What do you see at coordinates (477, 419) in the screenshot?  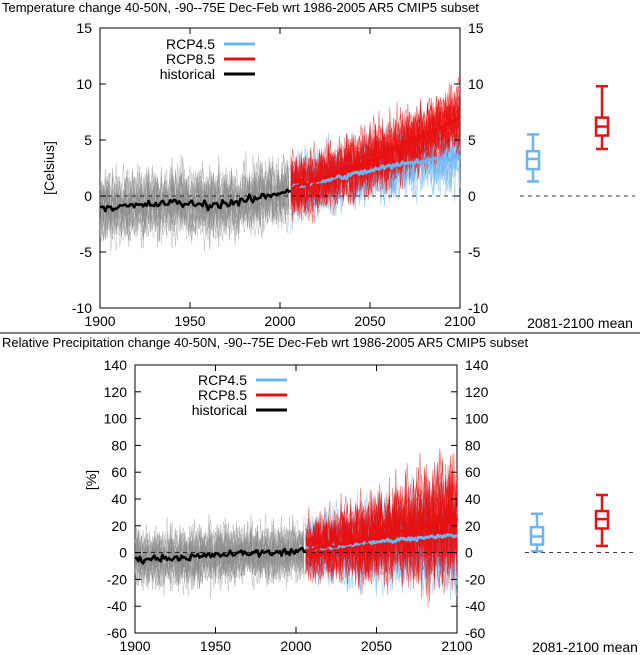 I see `y-tick-label-right: 100` at bounding box center [477, 419].